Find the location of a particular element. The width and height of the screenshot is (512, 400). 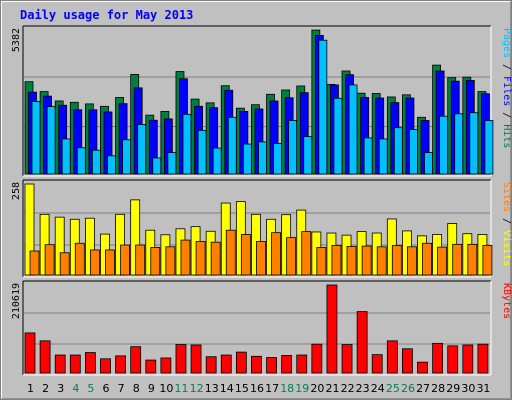

series-sites is located at coordinates (261, 252).